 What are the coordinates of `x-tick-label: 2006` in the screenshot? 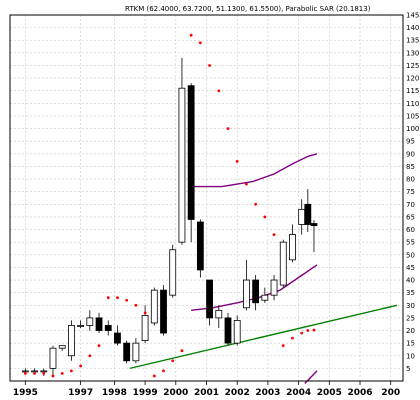 It's located at (359, 393).